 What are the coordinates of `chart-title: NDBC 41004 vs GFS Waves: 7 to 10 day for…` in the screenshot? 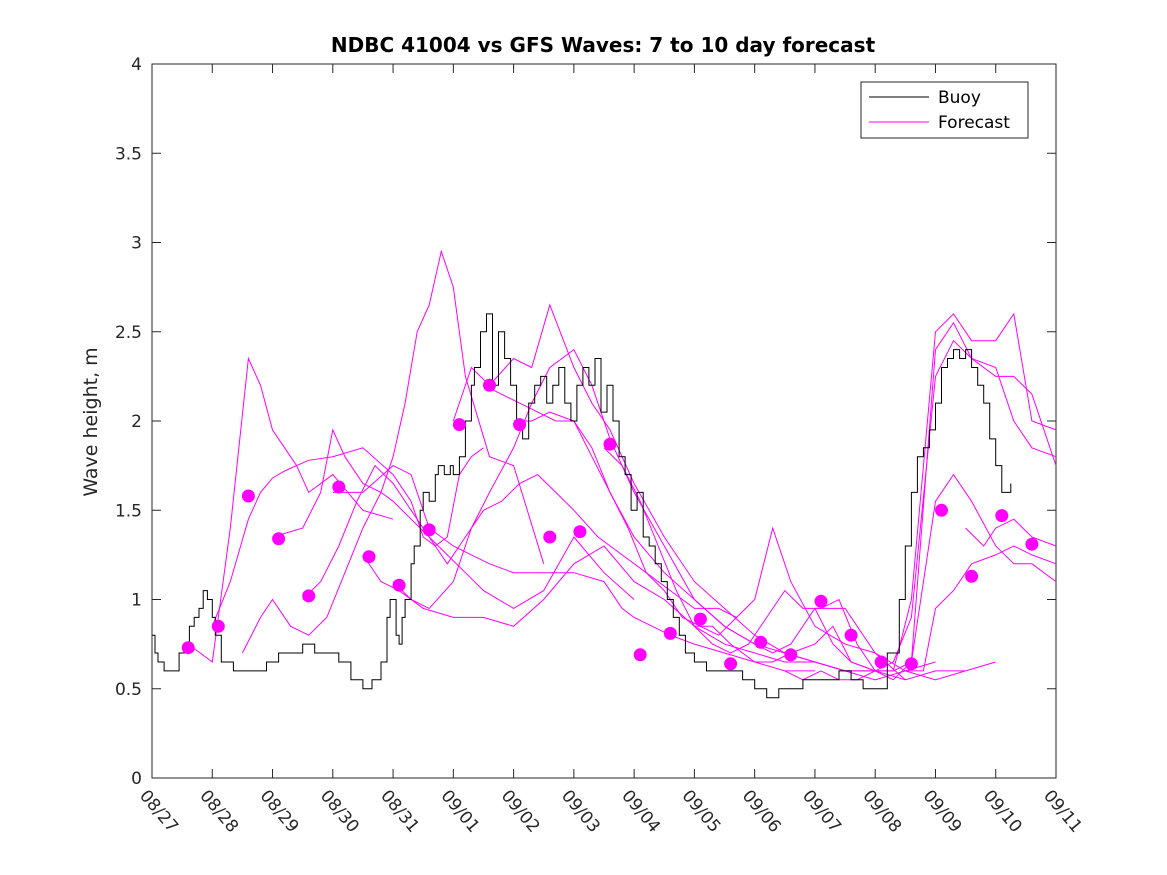 It's located at (603, 45).